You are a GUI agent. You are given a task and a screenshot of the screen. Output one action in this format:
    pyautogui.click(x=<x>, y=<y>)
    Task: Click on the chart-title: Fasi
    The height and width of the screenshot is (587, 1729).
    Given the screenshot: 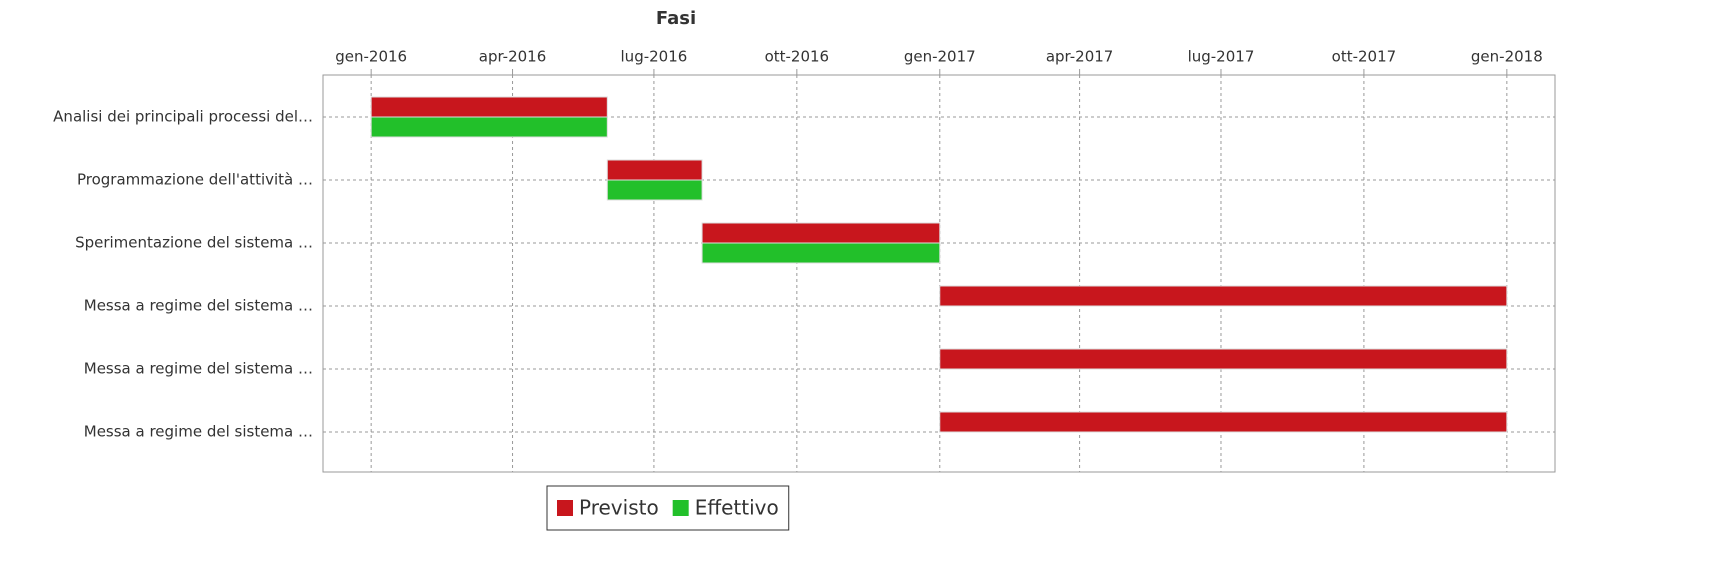 What is the action you would take?
    pyautogui.click(x=676, y=18)
    